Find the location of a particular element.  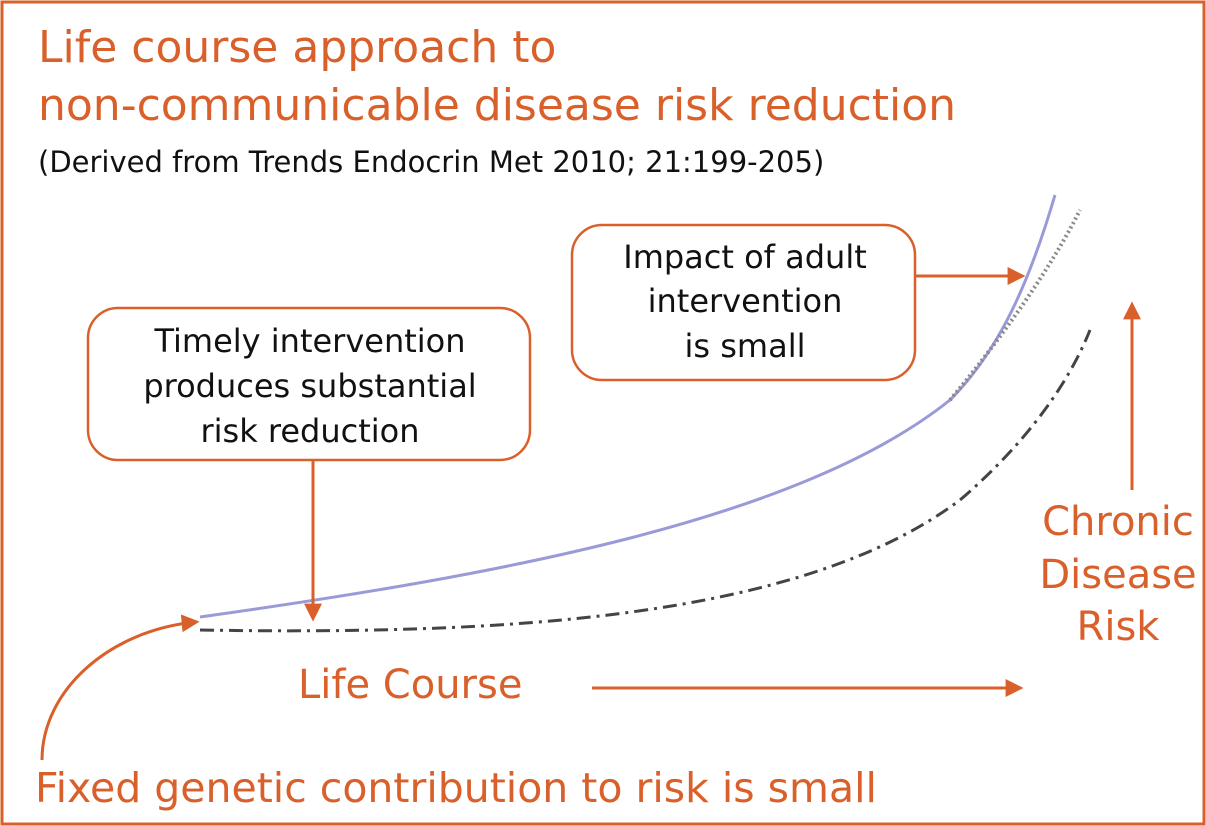

callout-text: is small is located at coordinates (745, 346).